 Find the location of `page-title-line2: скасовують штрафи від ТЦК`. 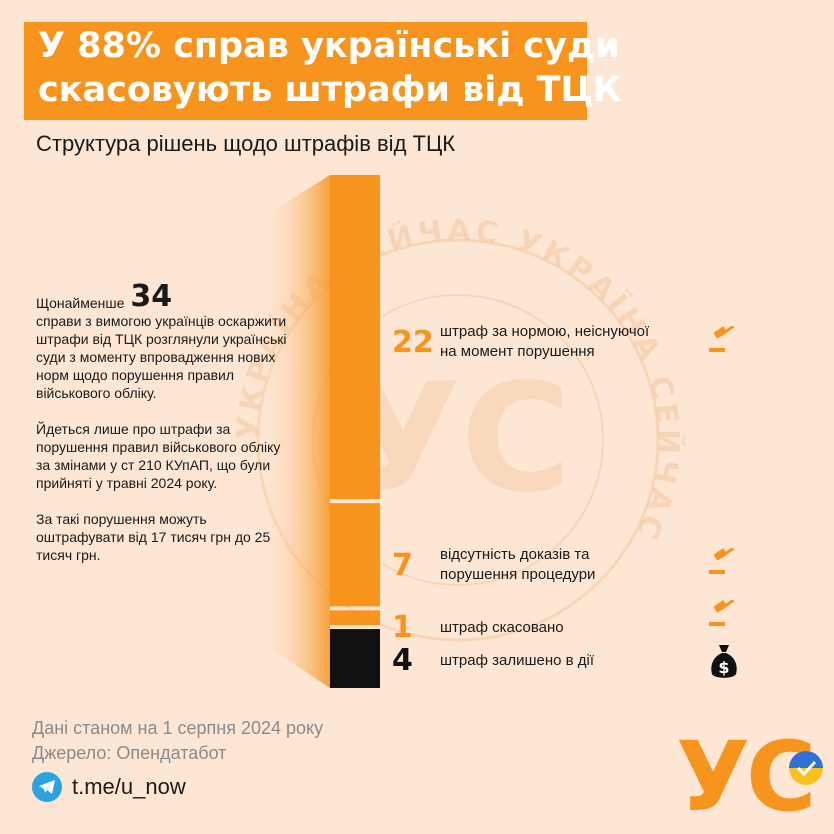

page-title-line2: скасовують штрафи від ТЦК is located at coordinates (330, 90).